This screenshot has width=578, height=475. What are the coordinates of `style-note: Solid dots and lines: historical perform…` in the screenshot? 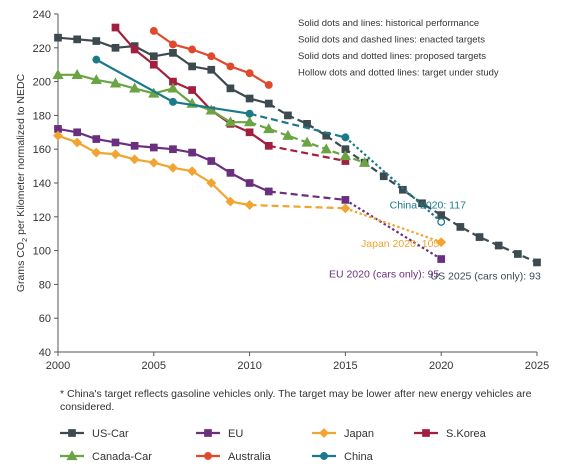 It's located at (388, 23).